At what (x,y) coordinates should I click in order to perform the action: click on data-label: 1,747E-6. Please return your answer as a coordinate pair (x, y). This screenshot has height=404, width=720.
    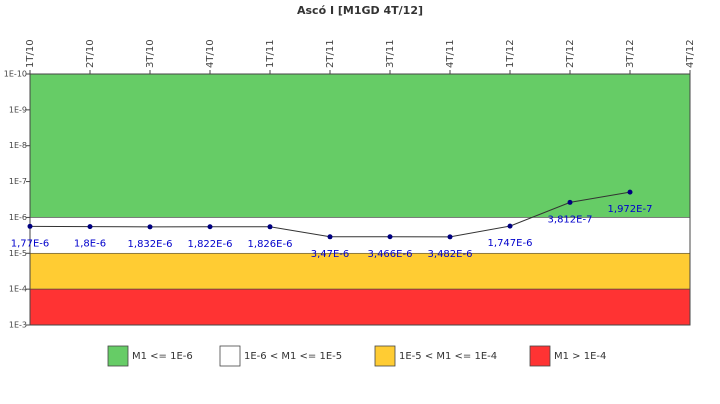
    Looking at the image, I should click on (510, 243).